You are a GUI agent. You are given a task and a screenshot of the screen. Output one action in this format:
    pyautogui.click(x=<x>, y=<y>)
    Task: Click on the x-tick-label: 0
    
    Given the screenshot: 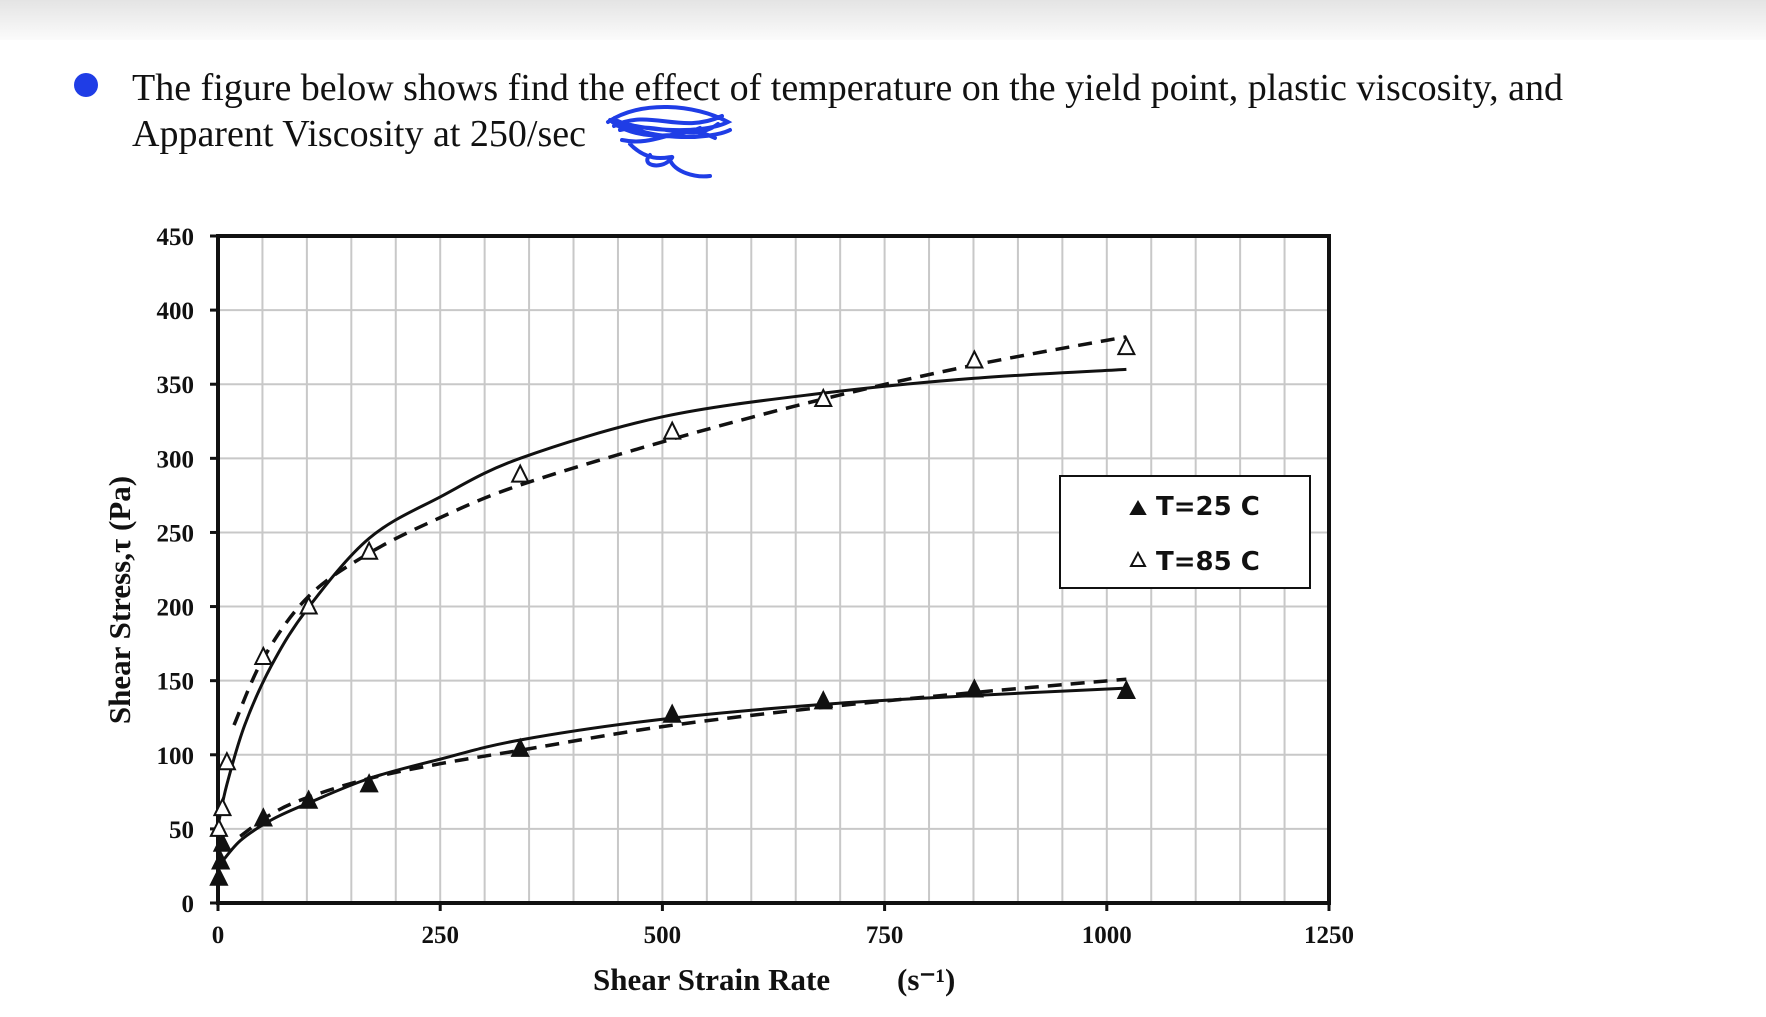 What is the action you would take?
    pyautogui.click(x=218, y=935)
    